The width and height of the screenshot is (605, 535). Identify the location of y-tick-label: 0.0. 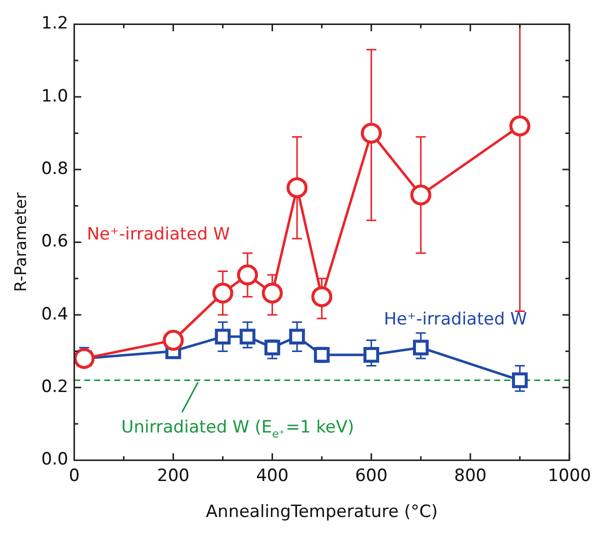
(54, 460).